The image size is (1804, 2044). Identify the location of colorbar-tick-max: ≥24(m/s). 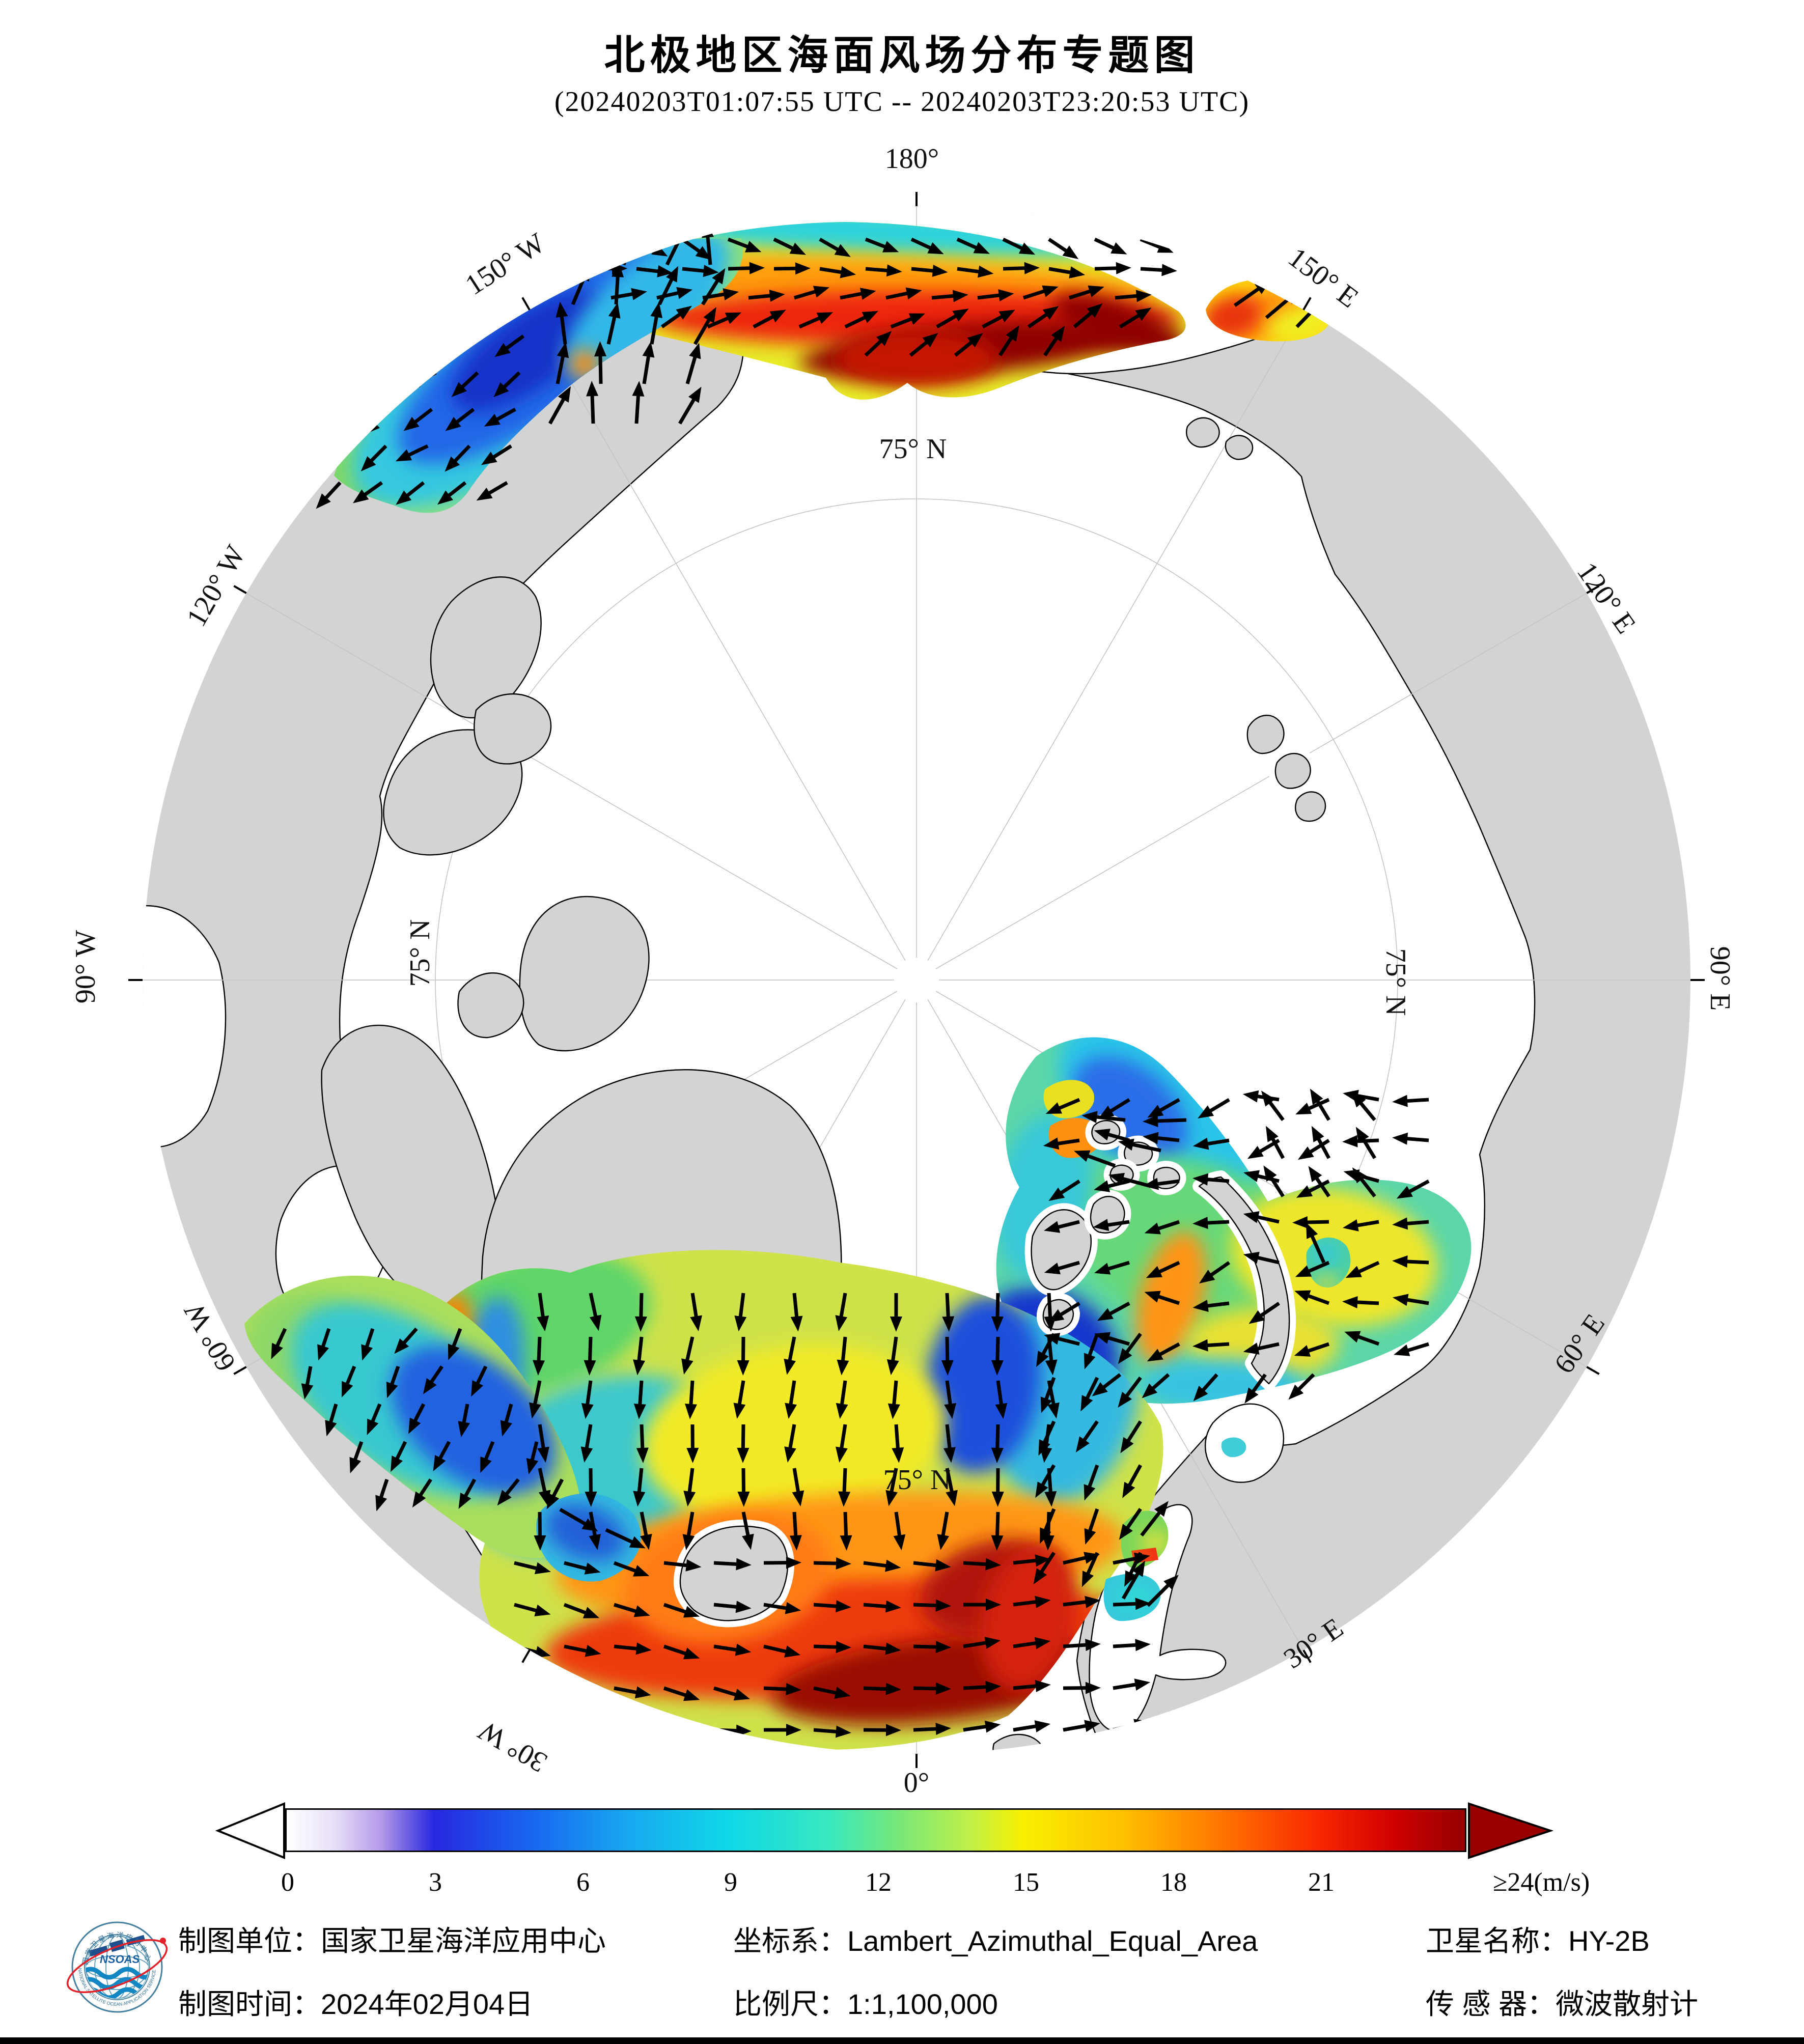
(1541, 1882).